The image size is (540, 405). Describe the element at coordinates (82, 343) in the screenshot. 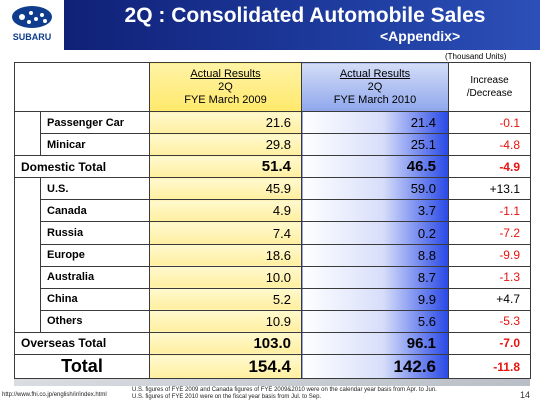

I see `row-label: Overseas Total` at that location.